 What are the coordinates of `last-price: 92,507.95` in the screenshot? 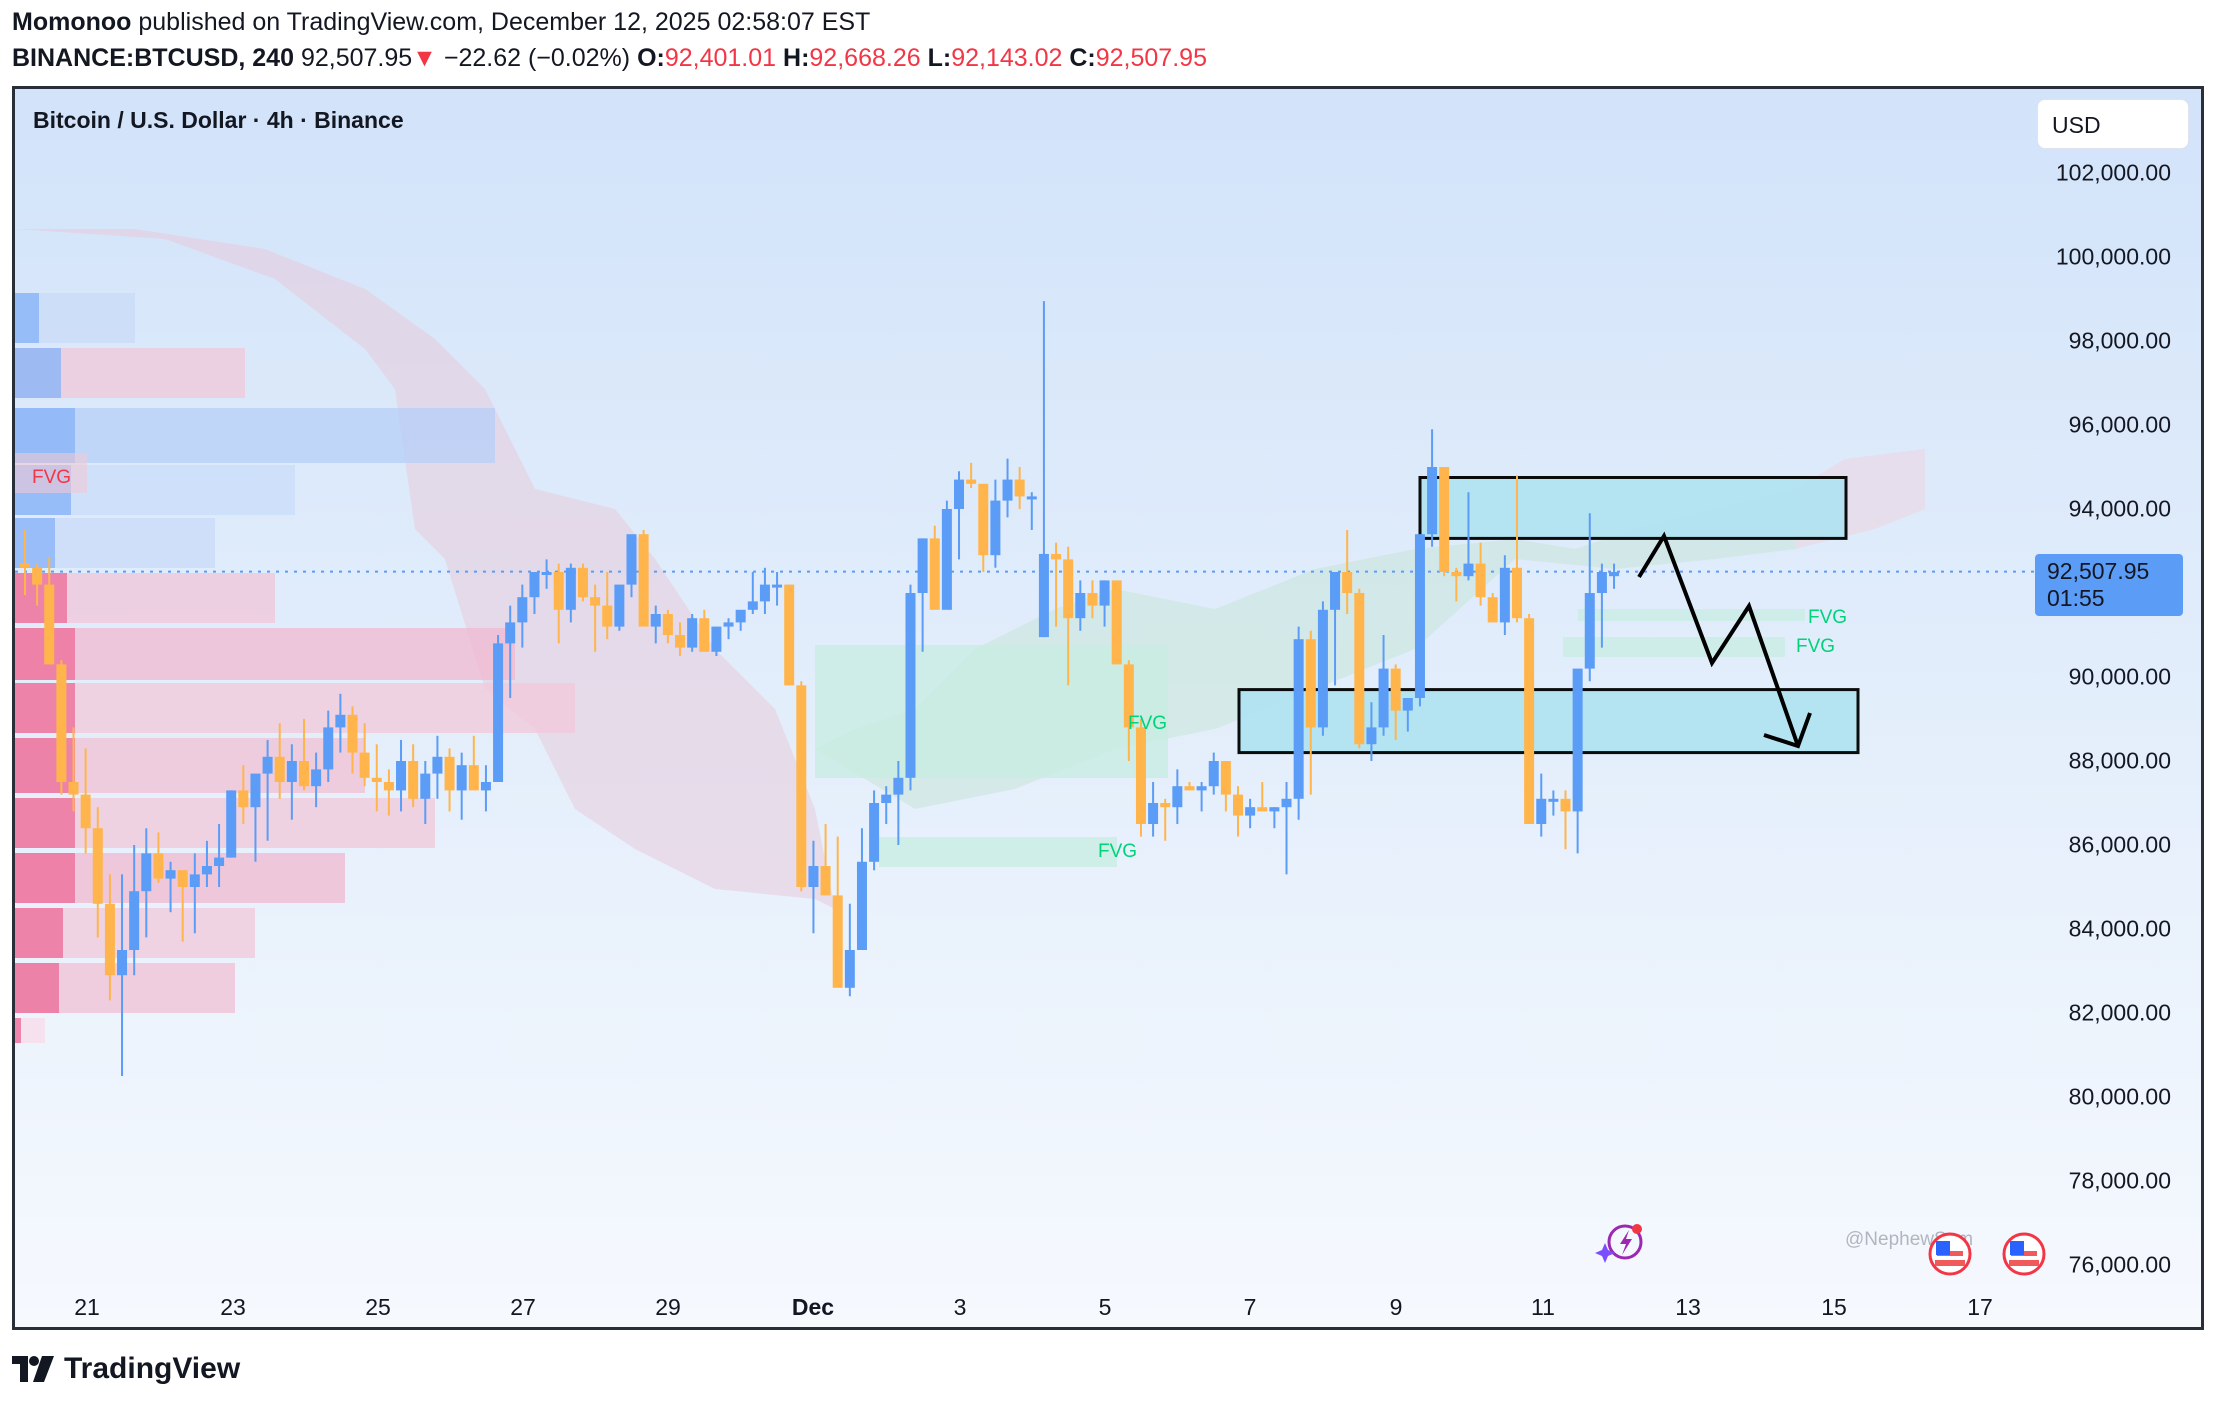 It's located at (356, 58).